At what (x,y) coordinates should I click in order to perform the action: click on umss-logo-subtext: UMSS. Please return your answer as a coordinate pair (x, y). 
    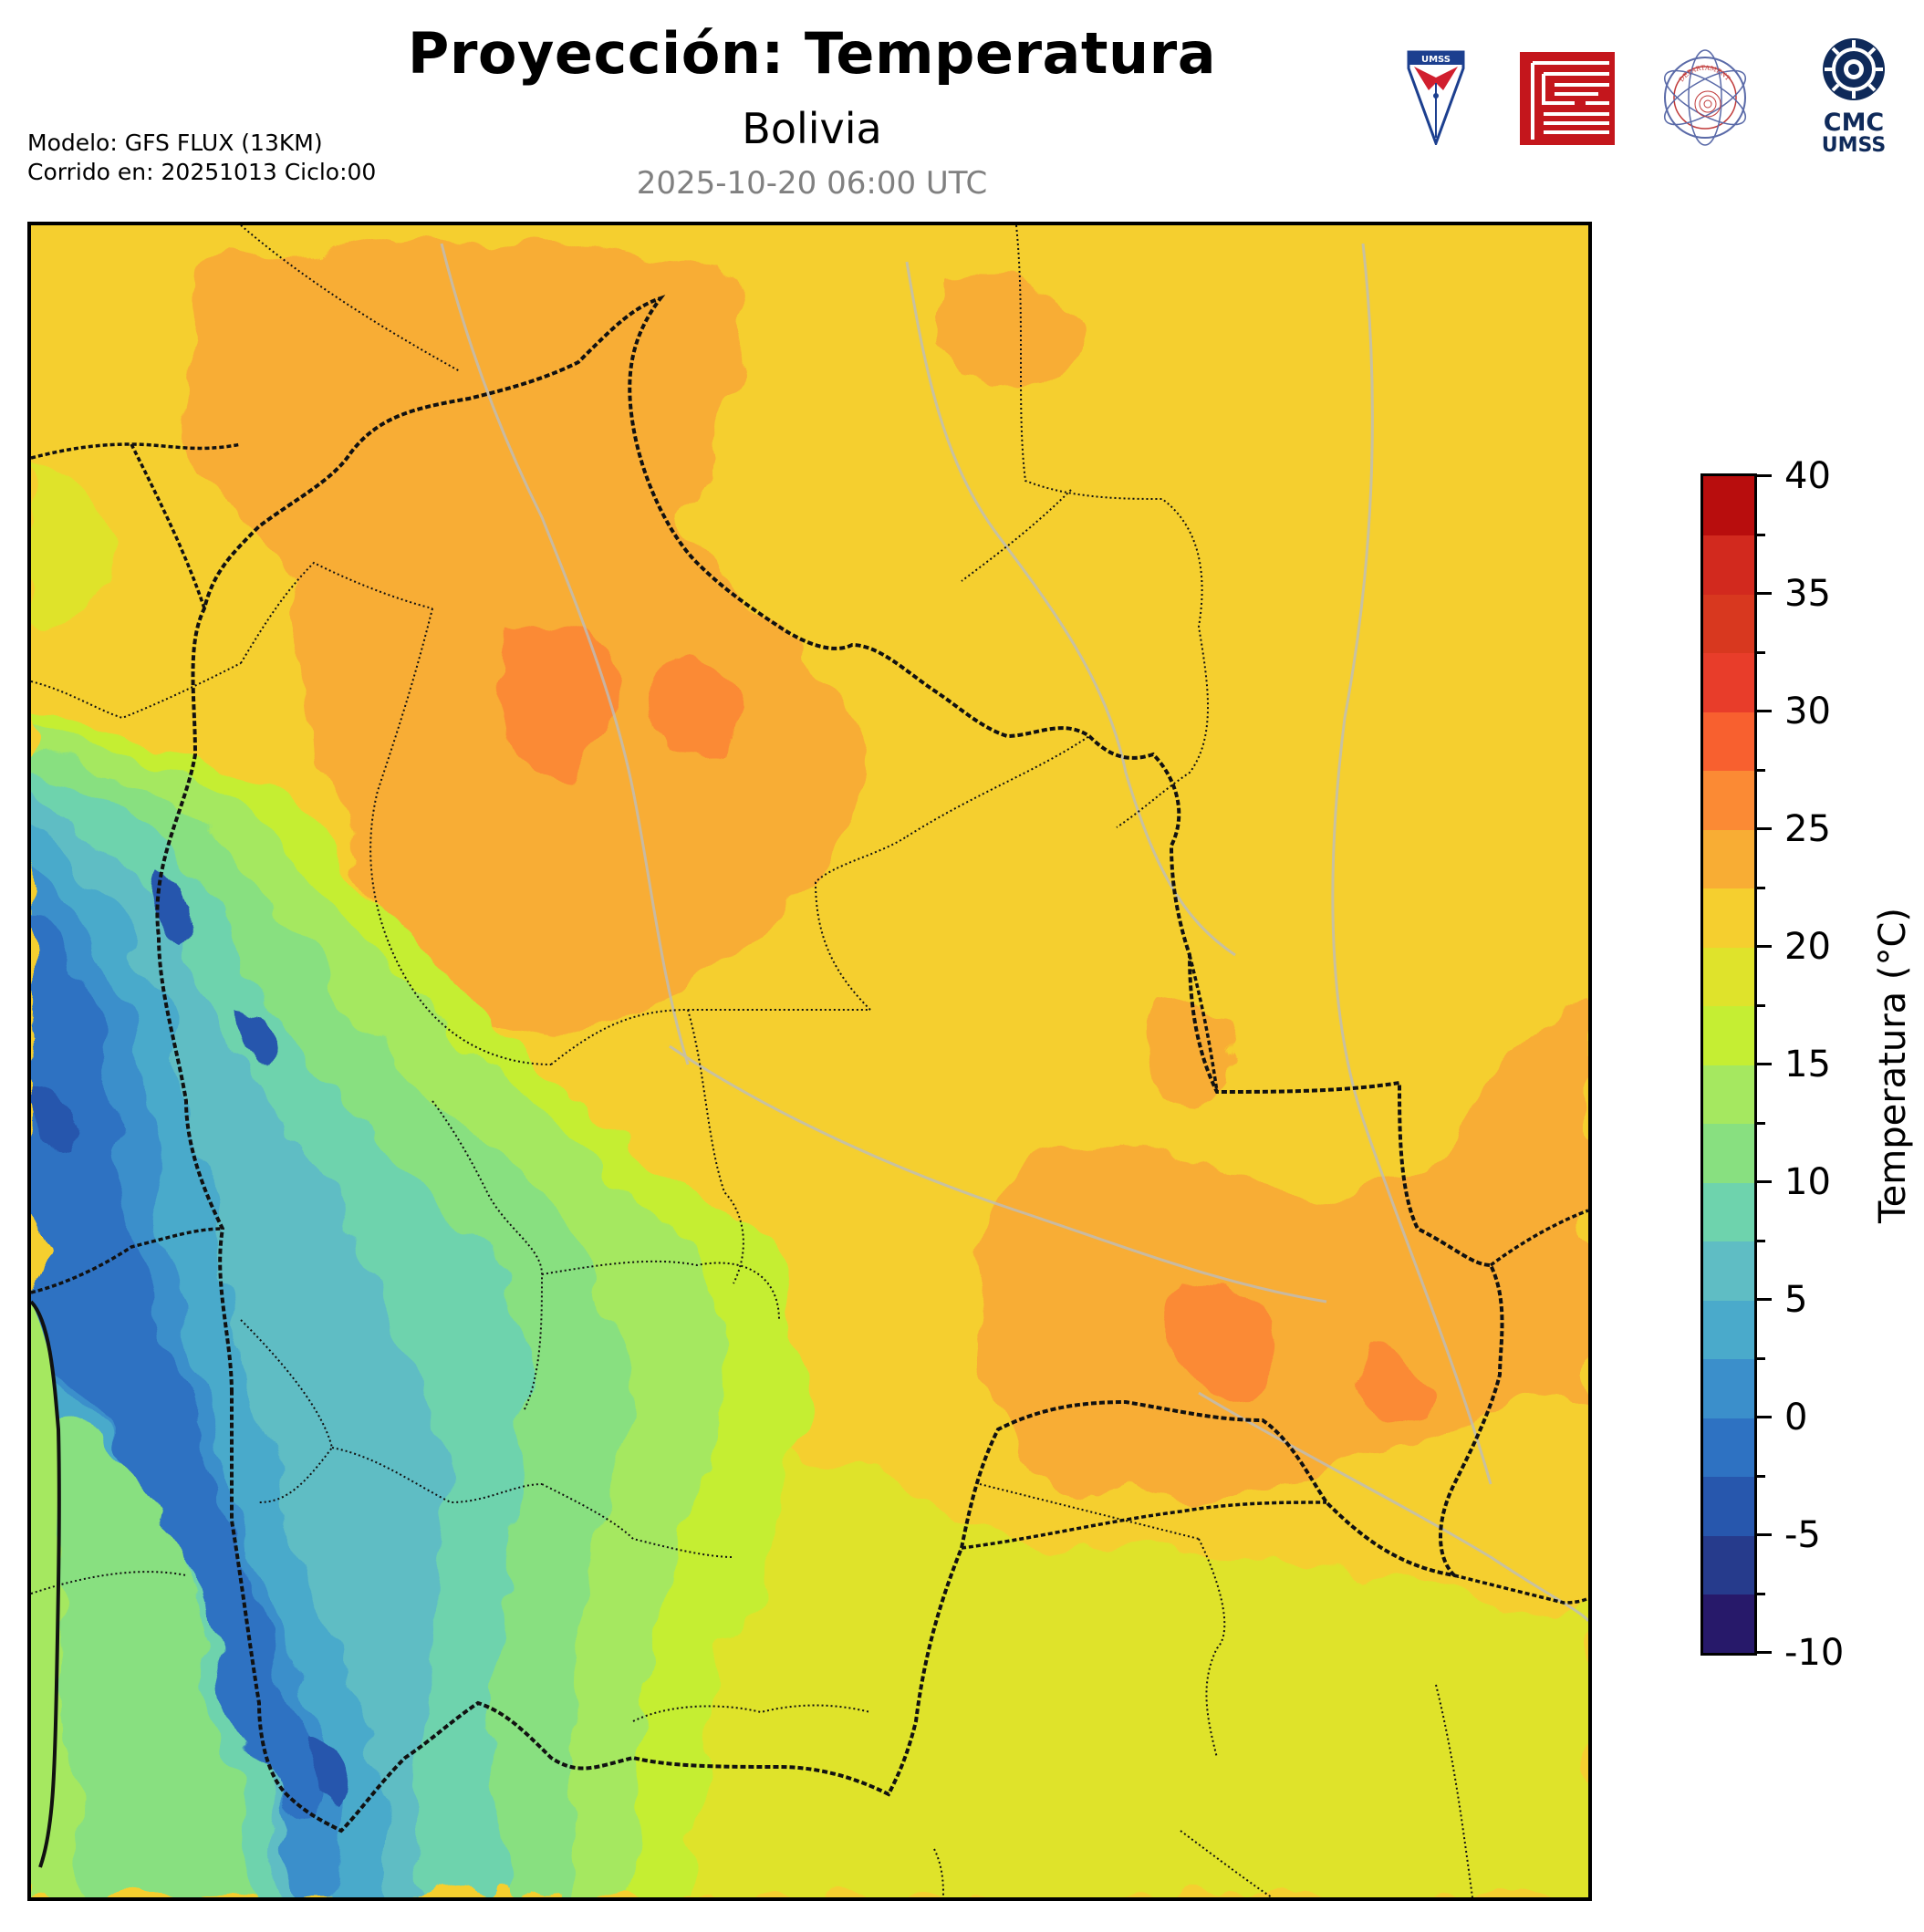
    Looking at the image, I should click on (1854, 145).